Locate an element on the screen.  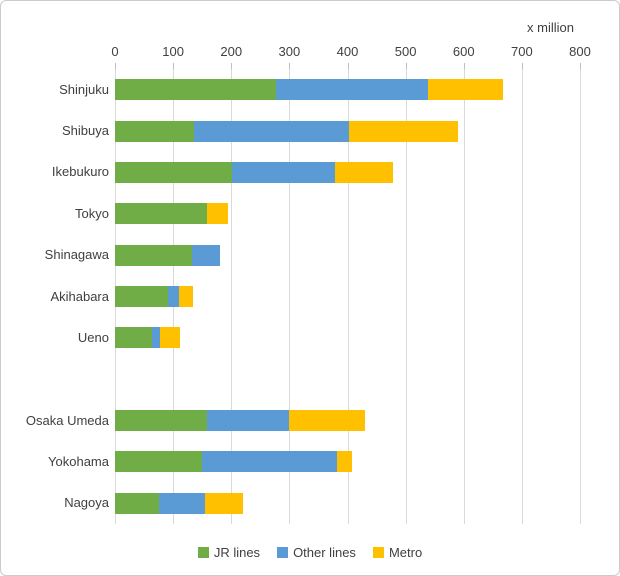
axis-tick-label: 400 is located at coordinates (347, 51).